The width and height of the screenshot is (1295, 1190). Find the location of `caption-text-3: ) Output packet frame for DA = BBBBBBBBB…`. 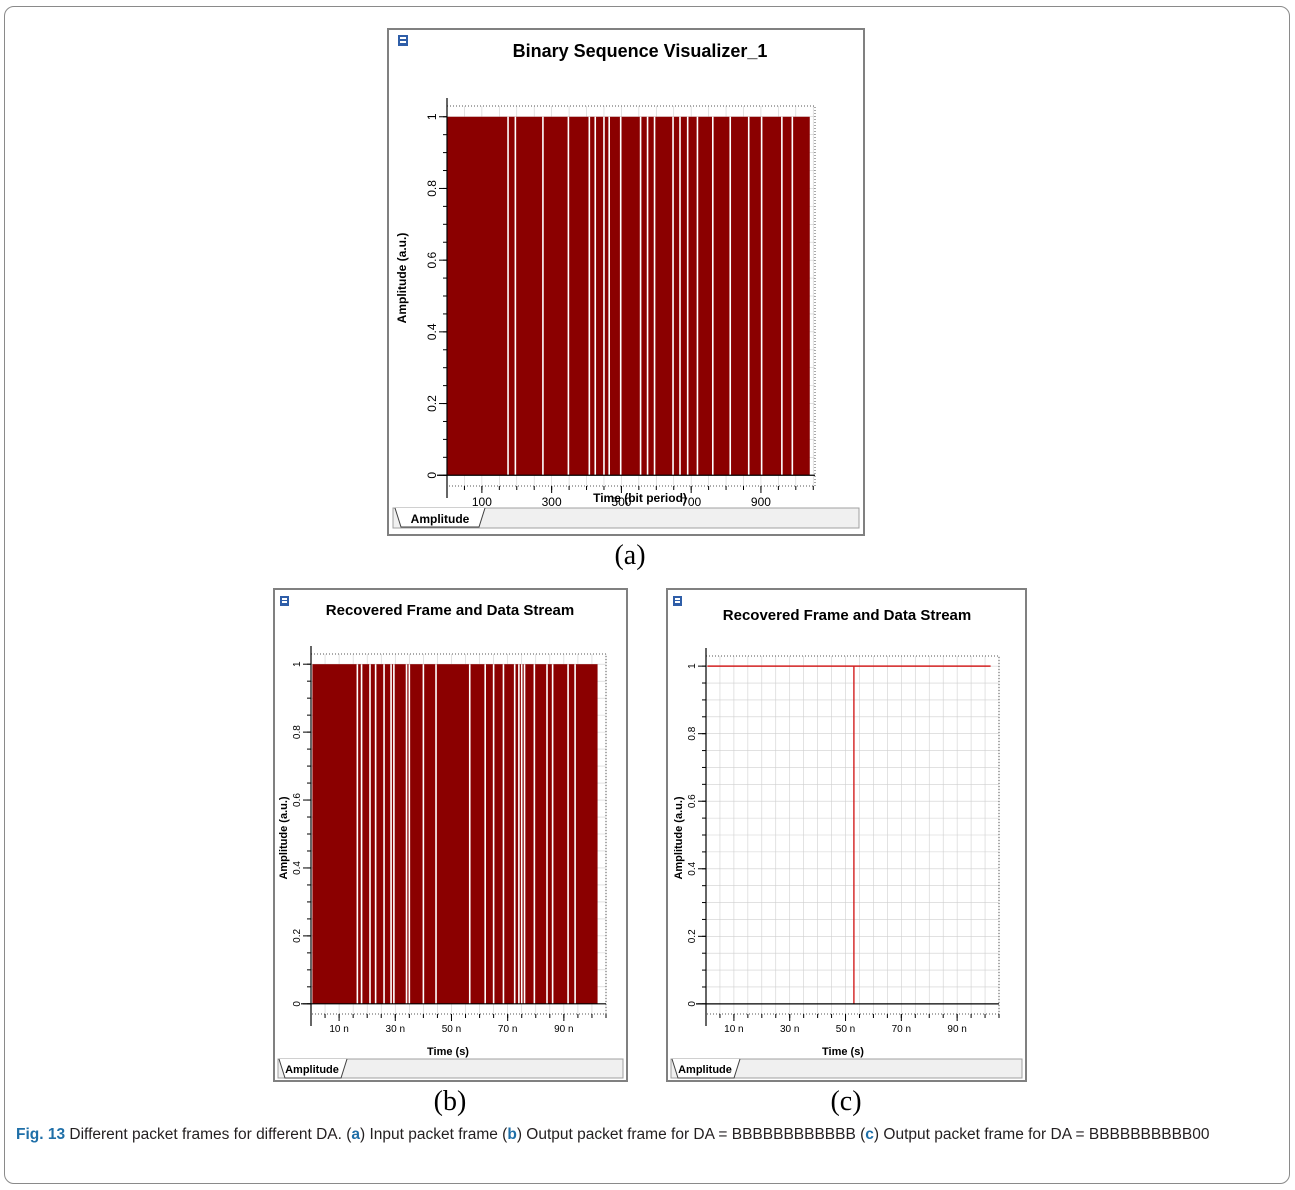

caption-text-3: ) Output packet frame for DA = BBBBBBBBB… is located at coordinates (691, 1134).